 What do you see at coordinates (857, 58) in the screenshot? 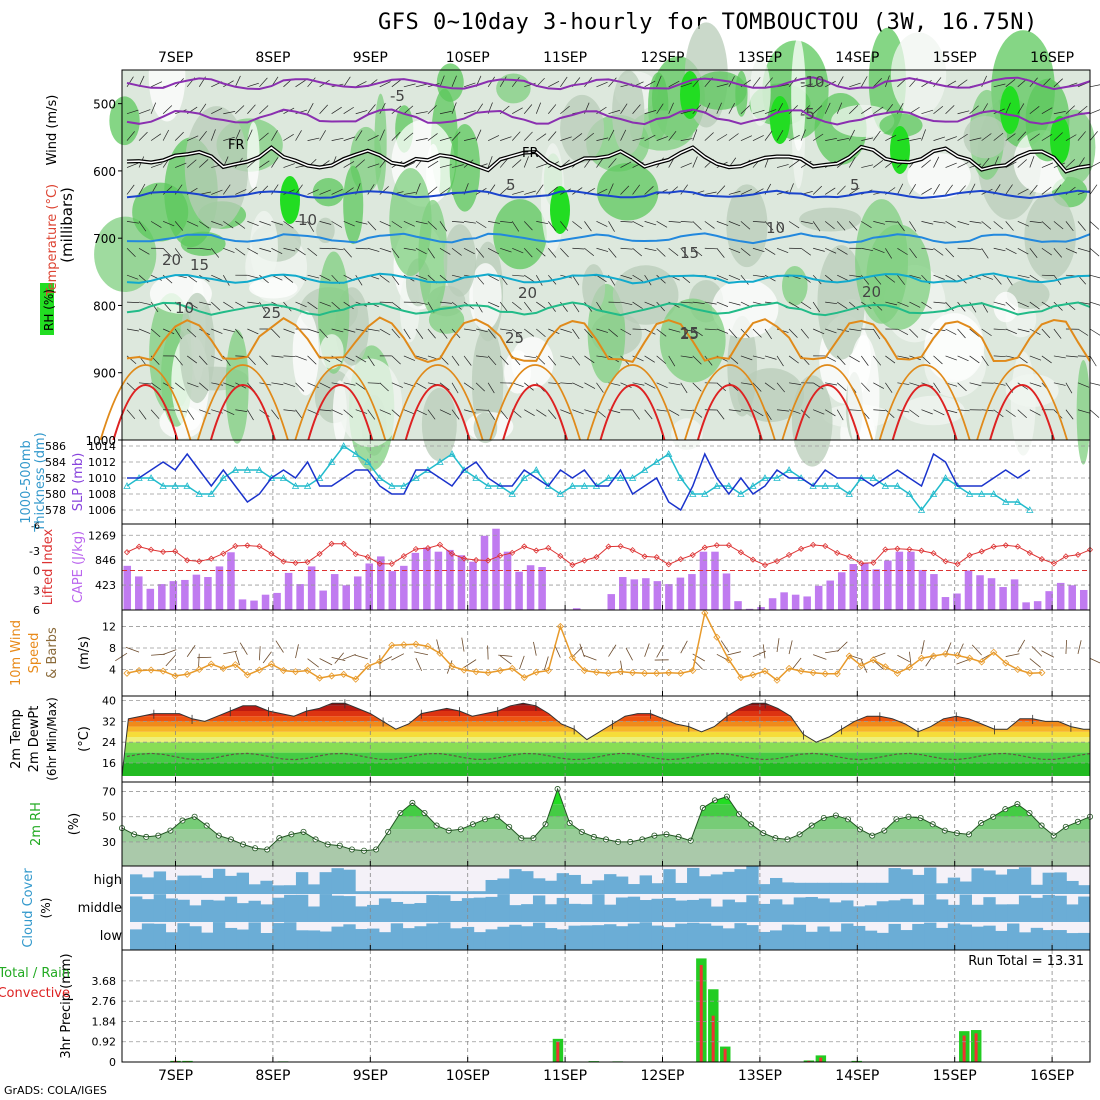
I see `date-label-top: 14SEP` at bounding box center [857, 58].